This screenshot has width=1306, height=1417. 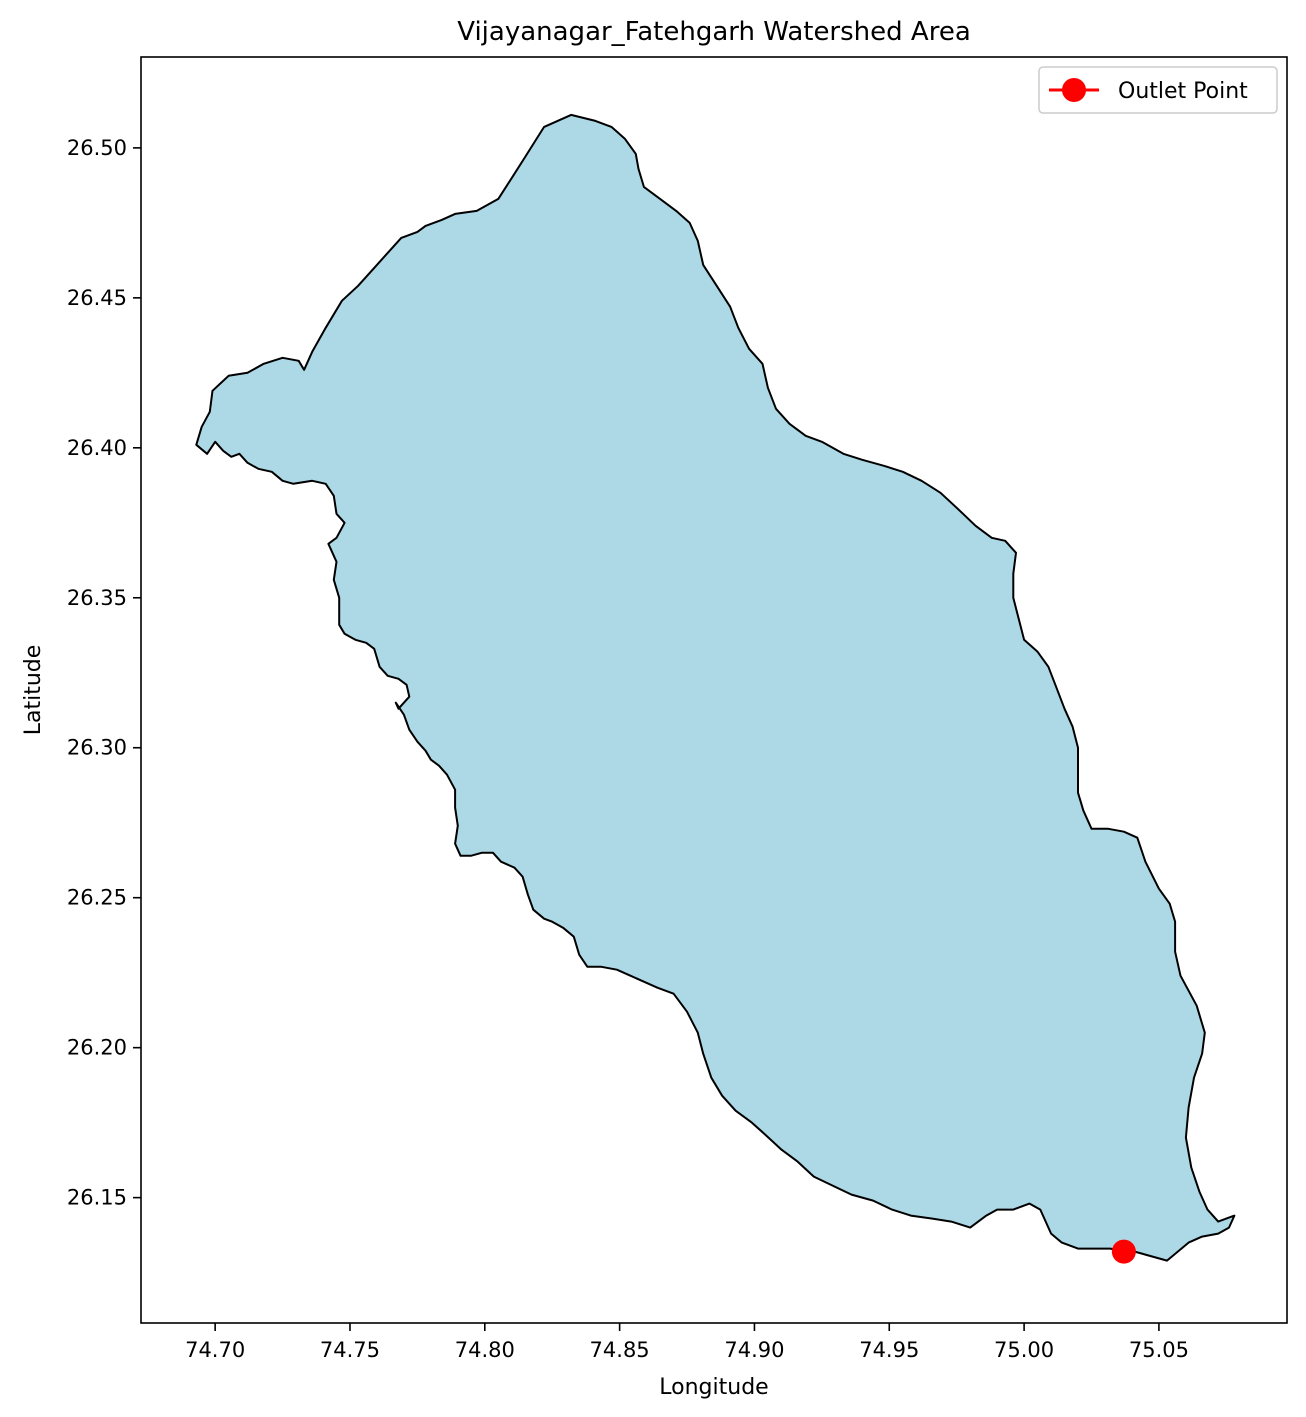 What do you see at coordinates (1183, 91) in the screenshot?
I see `legend-label: Outlet Point` at bounding box center [1183, 91].